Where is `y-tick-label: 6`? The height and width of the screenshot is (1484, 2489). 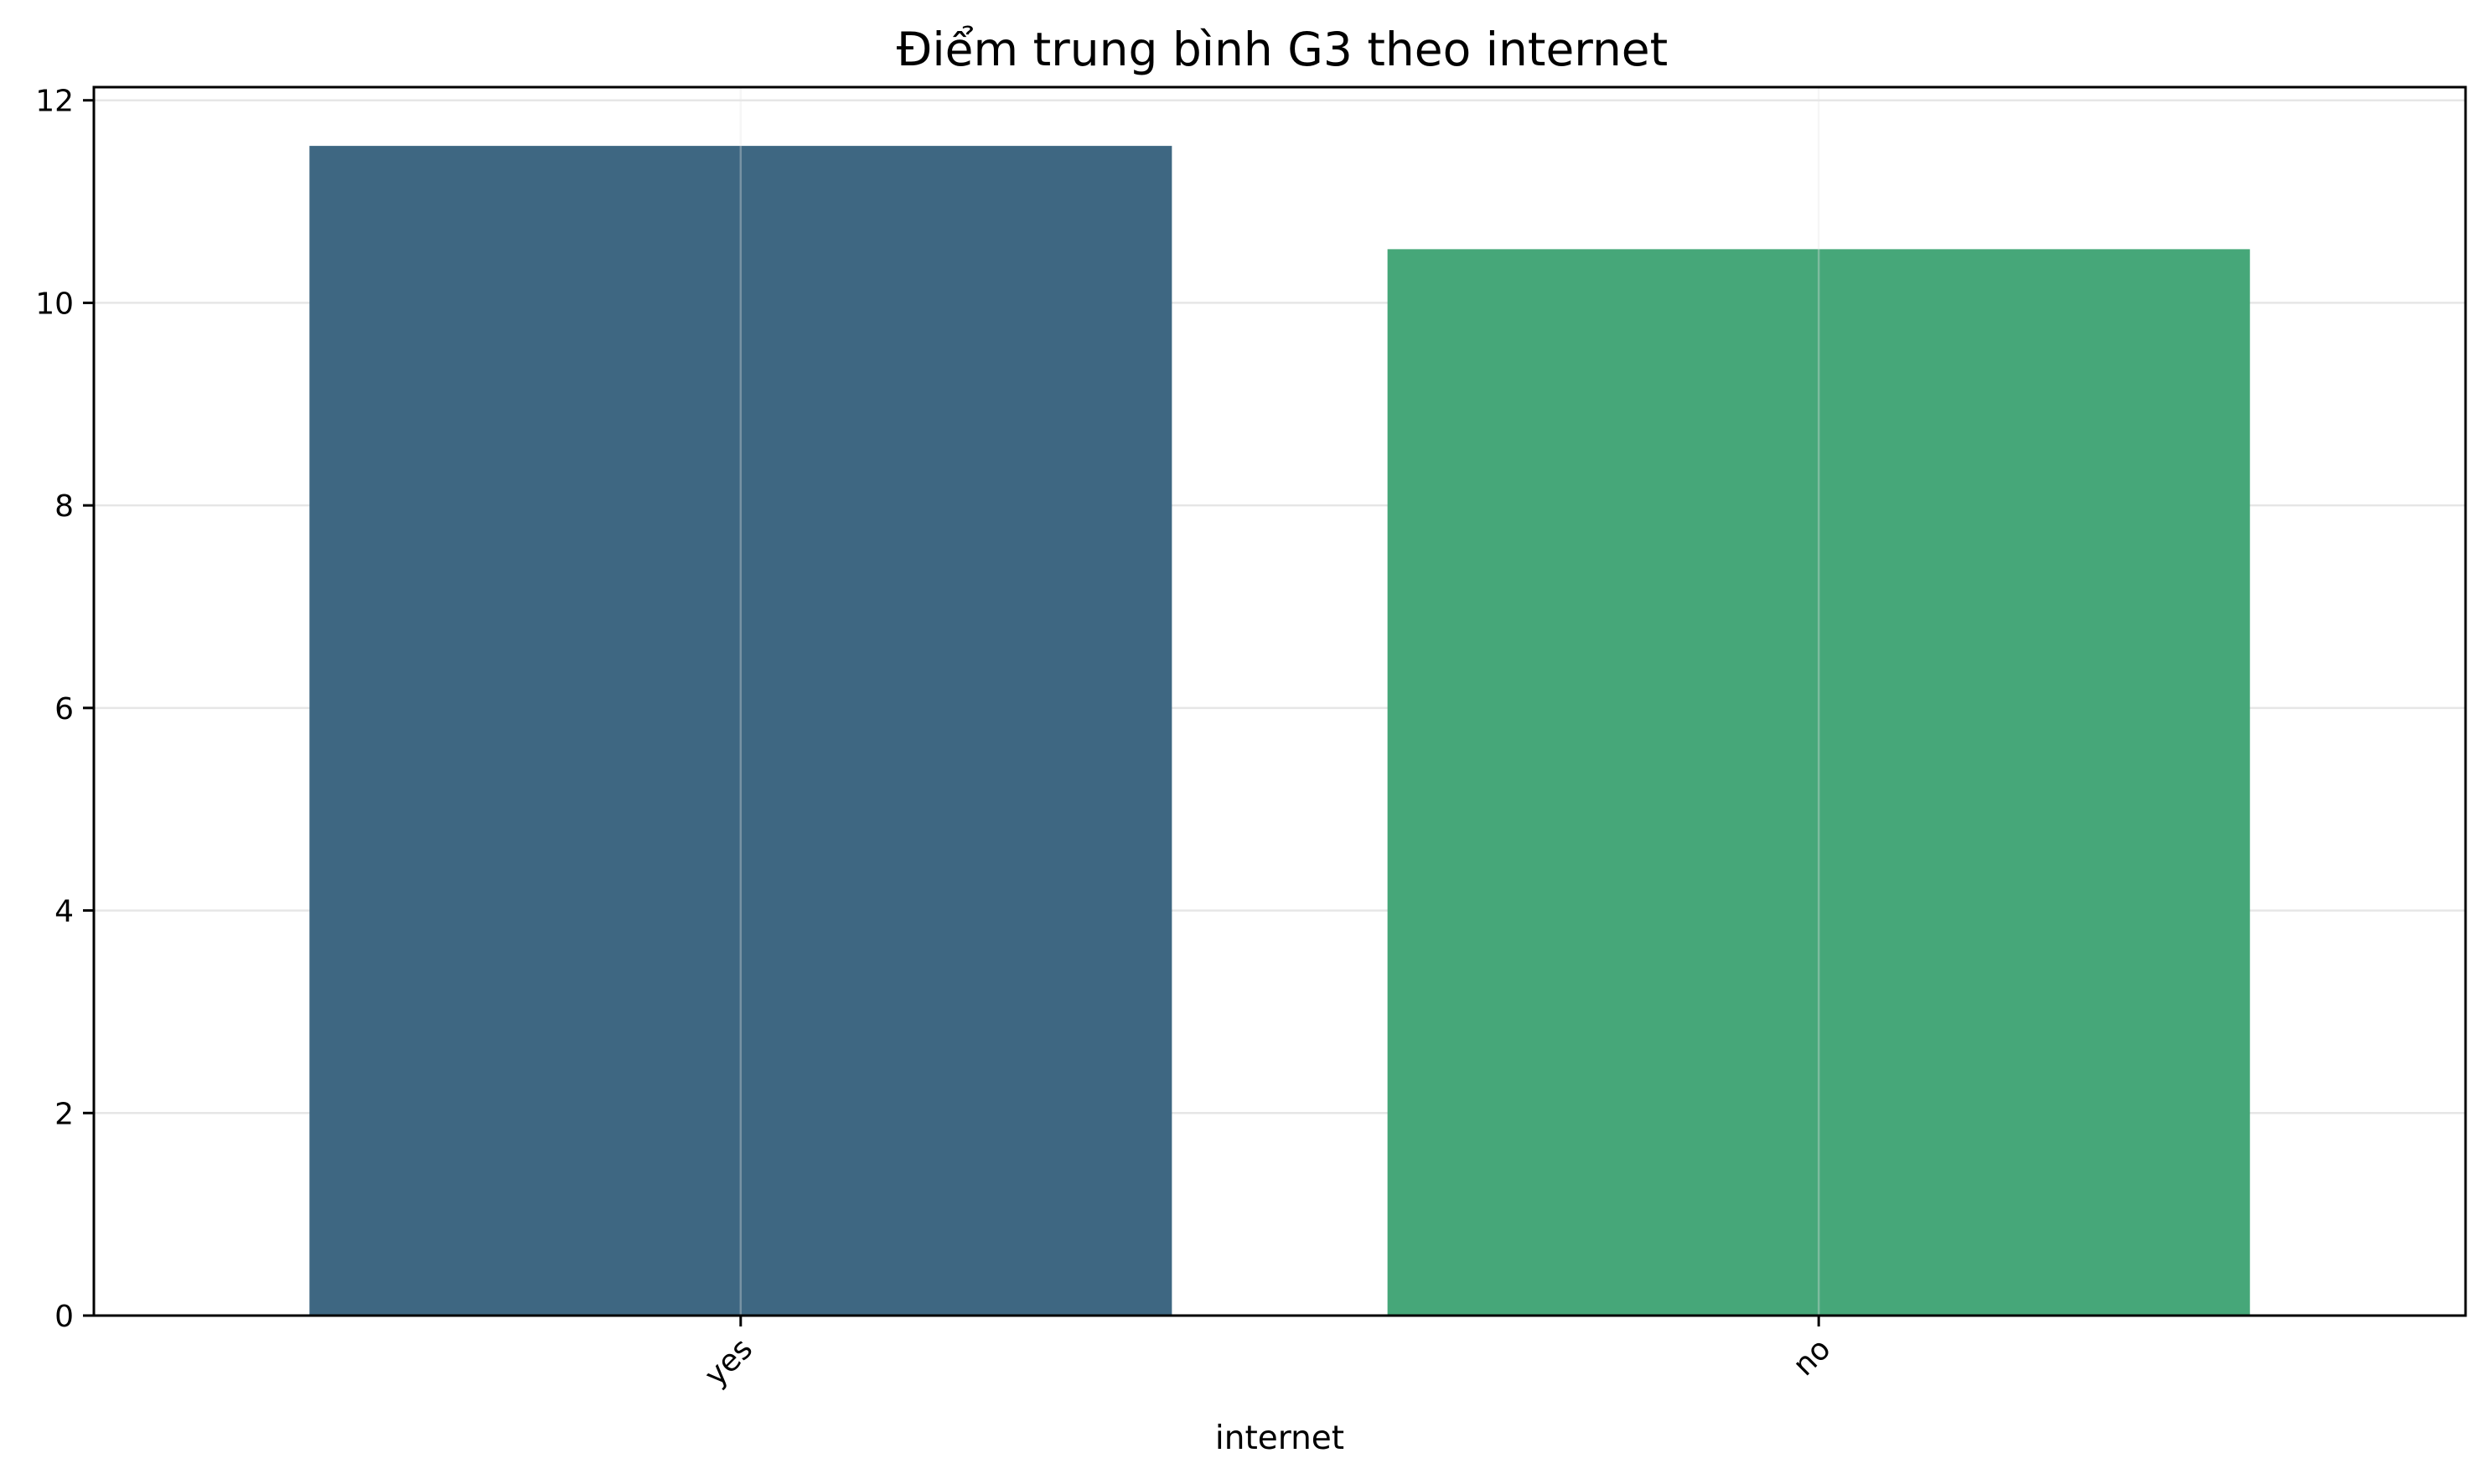
y-tick-label: 6 is located at coordinates (64, 709).